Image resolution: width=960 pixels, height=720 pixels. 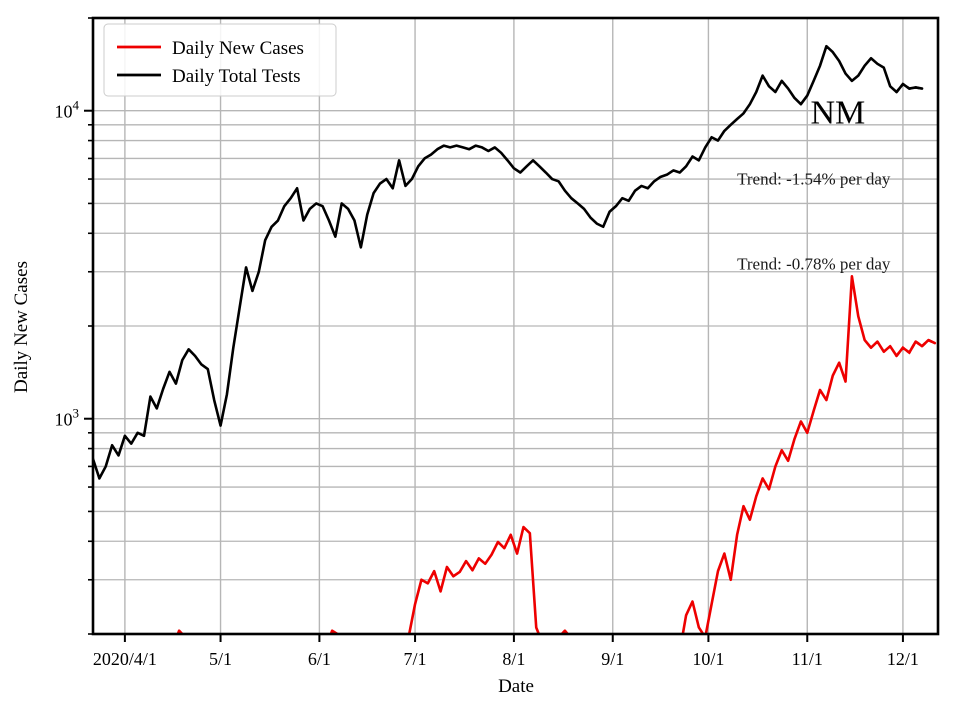 What do you see at coordinates (837, 112) in the screenshot?
I see `annotation-region-label: NM` at bounding box center [837, 112].